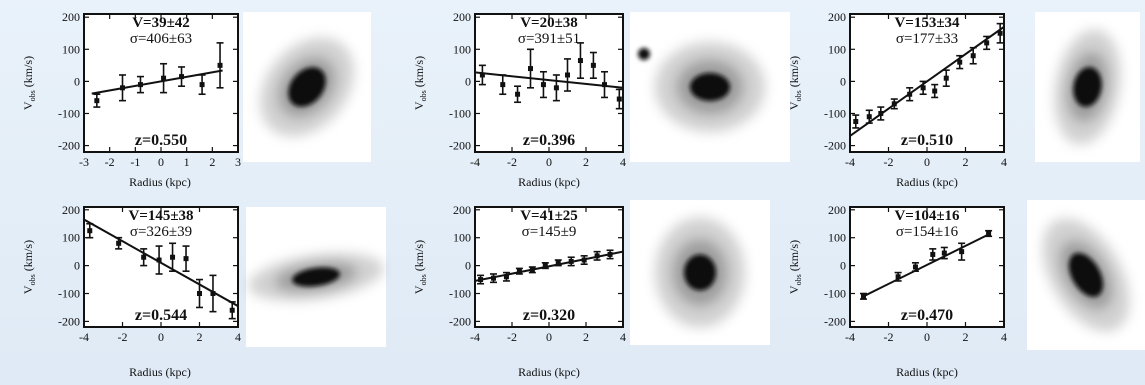 This screenshot has width=1145, height=385. I want to click on sigma-label: σ=177±33, so click(927, 39).